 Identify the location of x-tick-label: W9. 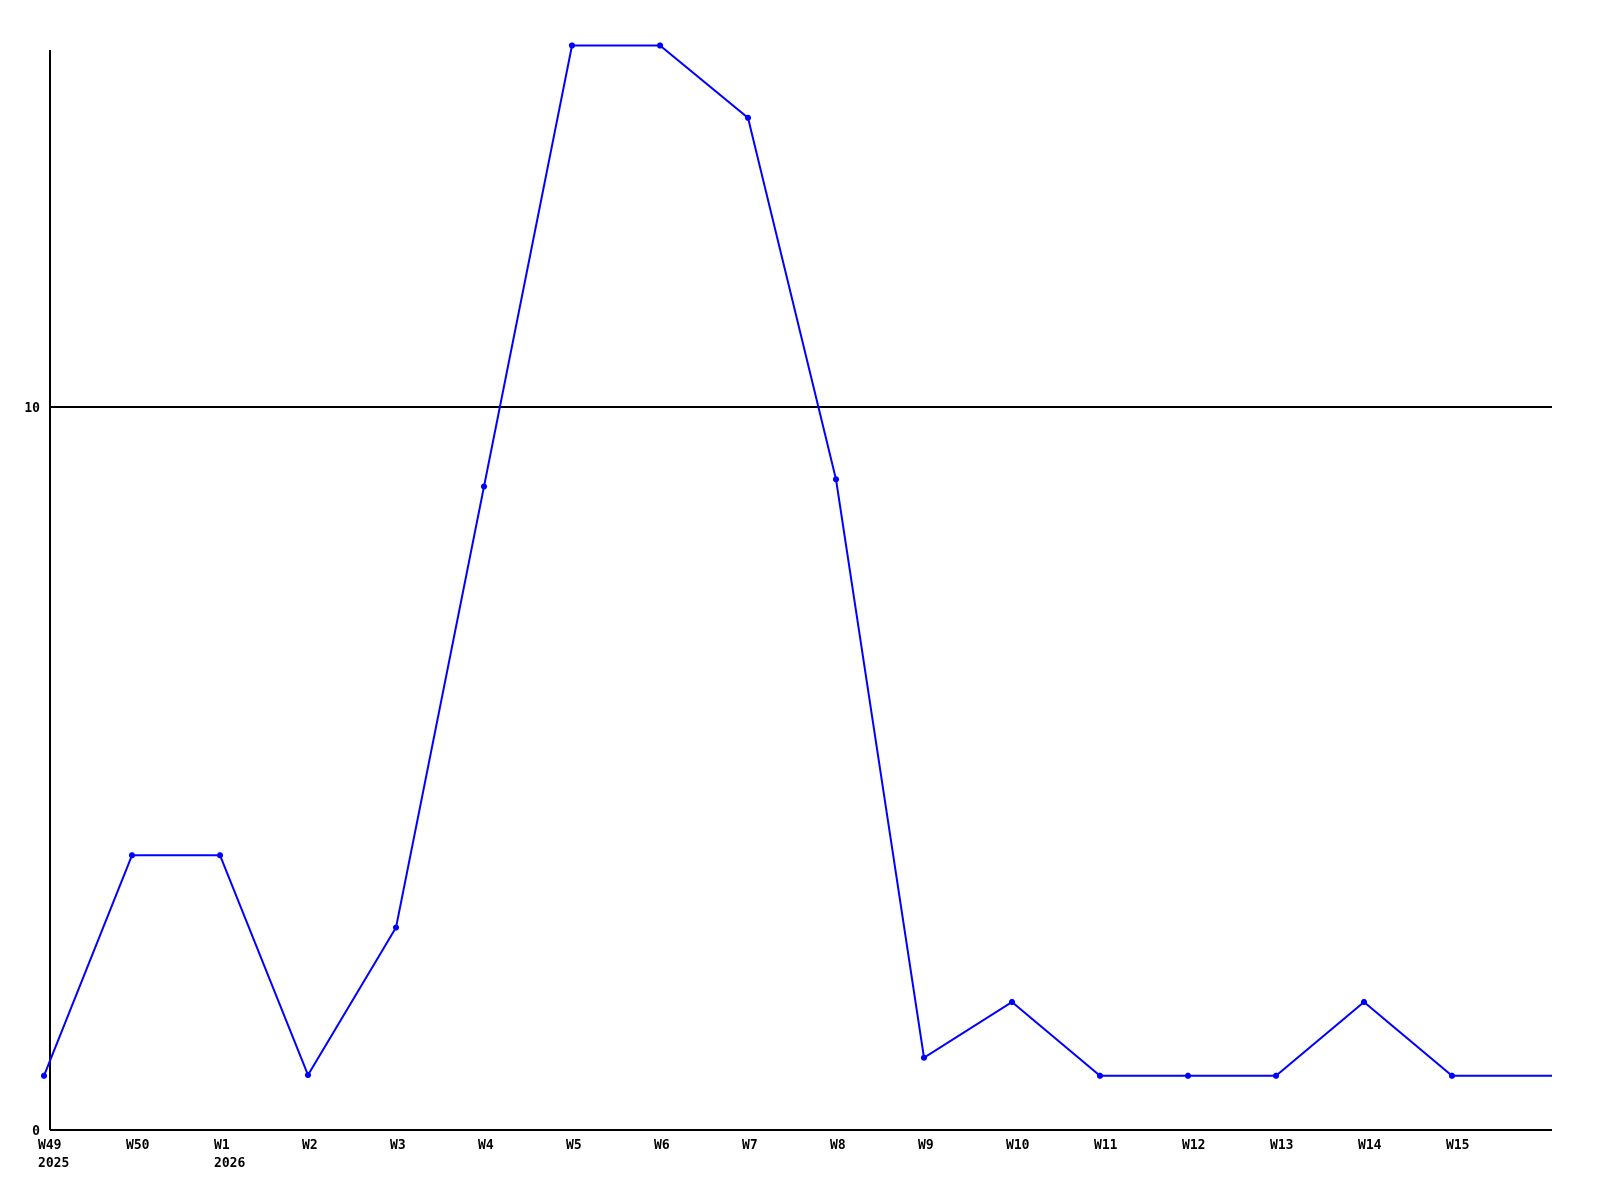
(926, 1145).